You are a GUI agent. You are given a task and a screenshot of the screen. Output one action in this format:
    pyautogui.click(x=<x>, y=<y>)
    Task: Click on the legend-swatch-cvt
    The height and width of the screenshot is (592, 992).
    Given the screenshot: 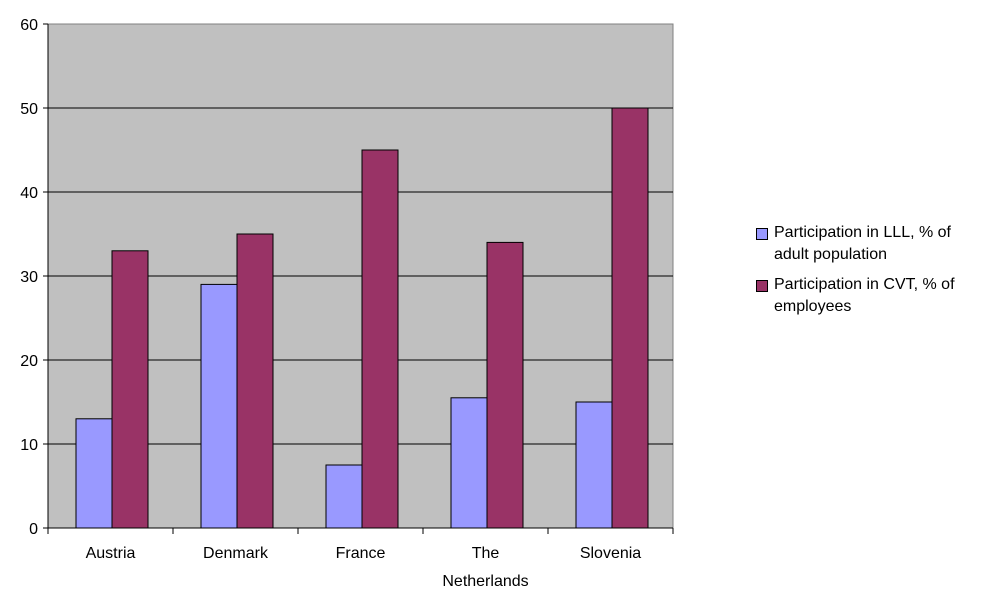 What is the action you would take?
    pyautogui.click(x=762, y=286)
    